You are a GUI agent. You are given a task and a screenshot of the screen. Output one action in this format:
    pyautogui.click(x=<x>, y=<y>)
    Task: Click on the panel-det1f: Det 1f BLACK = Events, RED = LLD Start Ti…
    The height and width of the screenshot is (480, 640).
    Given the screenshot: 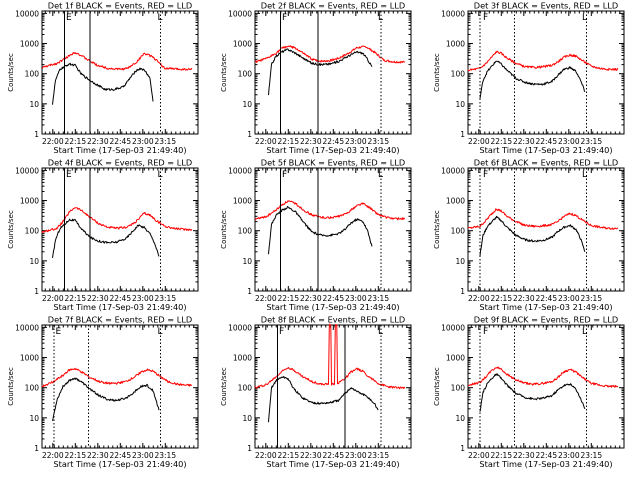 What is the action you would take?
    pyautogui.click(x=103, y=78)
    